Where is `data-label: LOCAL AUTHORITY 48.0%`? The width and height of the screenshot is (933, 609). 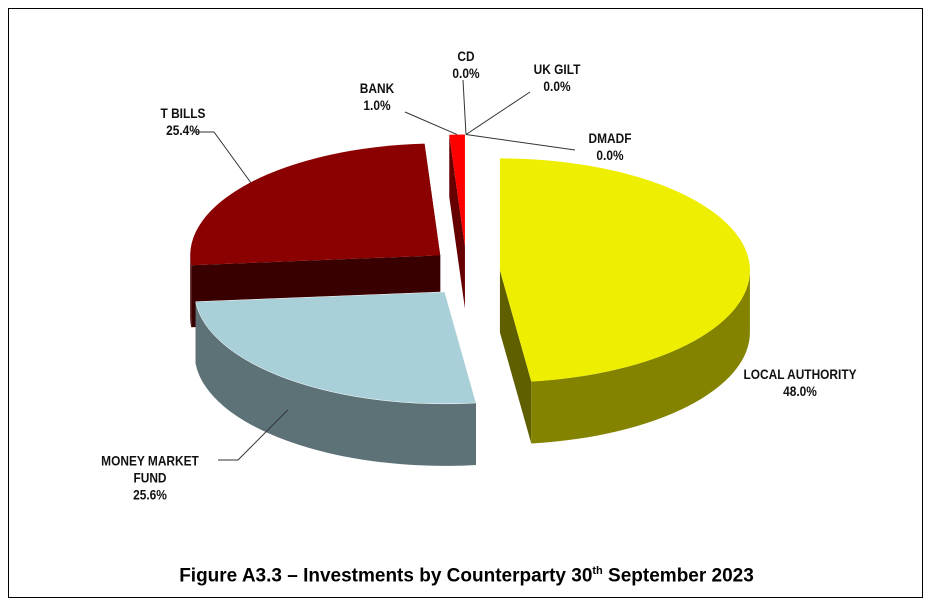 data-label: LOCAL AUTHORITY 48.0% is located at coordinates (800, 383).